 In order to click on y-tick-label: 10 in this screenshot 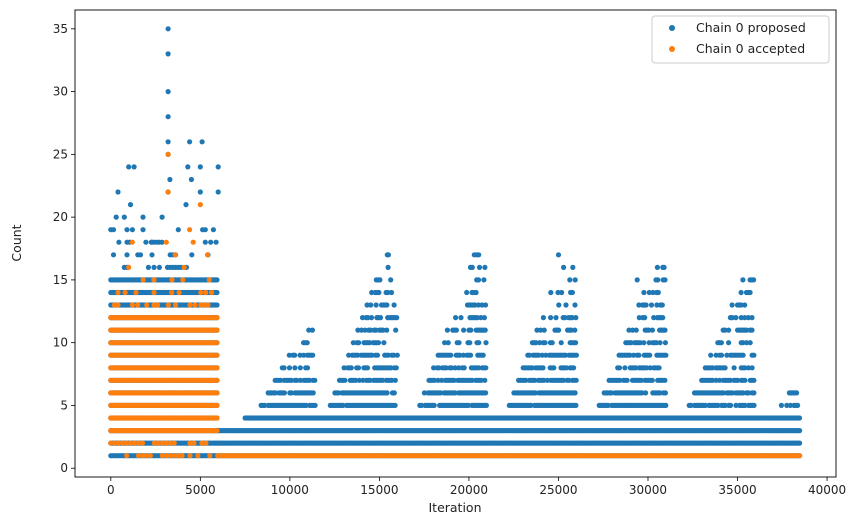, I will do `click(60, 343)`.